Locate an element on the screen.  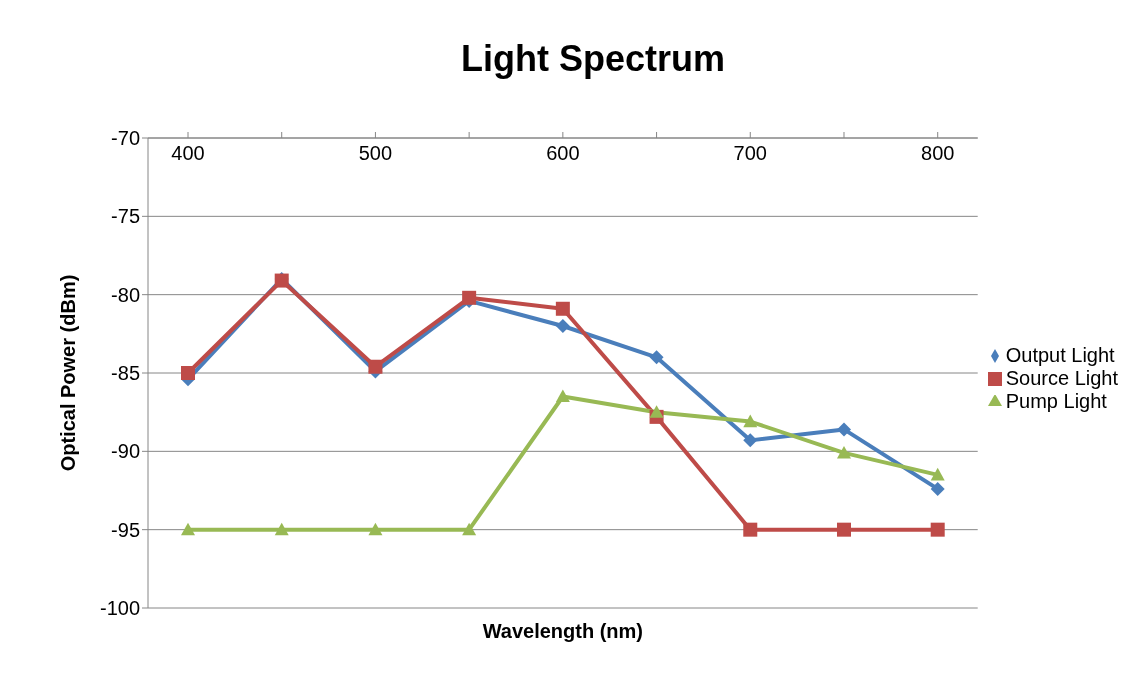
y-tick-label: -90 is located at coordinates (125, 451).